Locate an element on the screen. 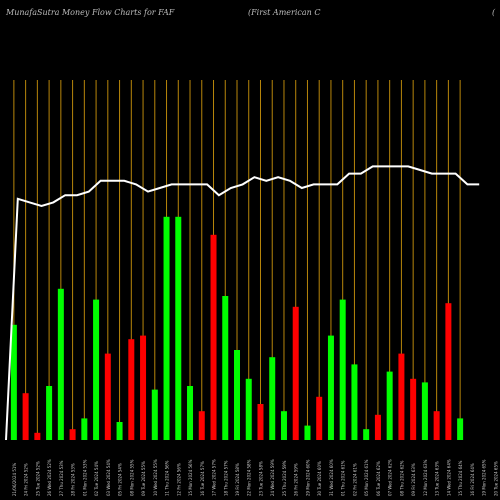 Image resolution: width=500 pixels, height=500 pixels. x-tick-label: 30 Tue 2024 60% is located at coordinates (319, 478).